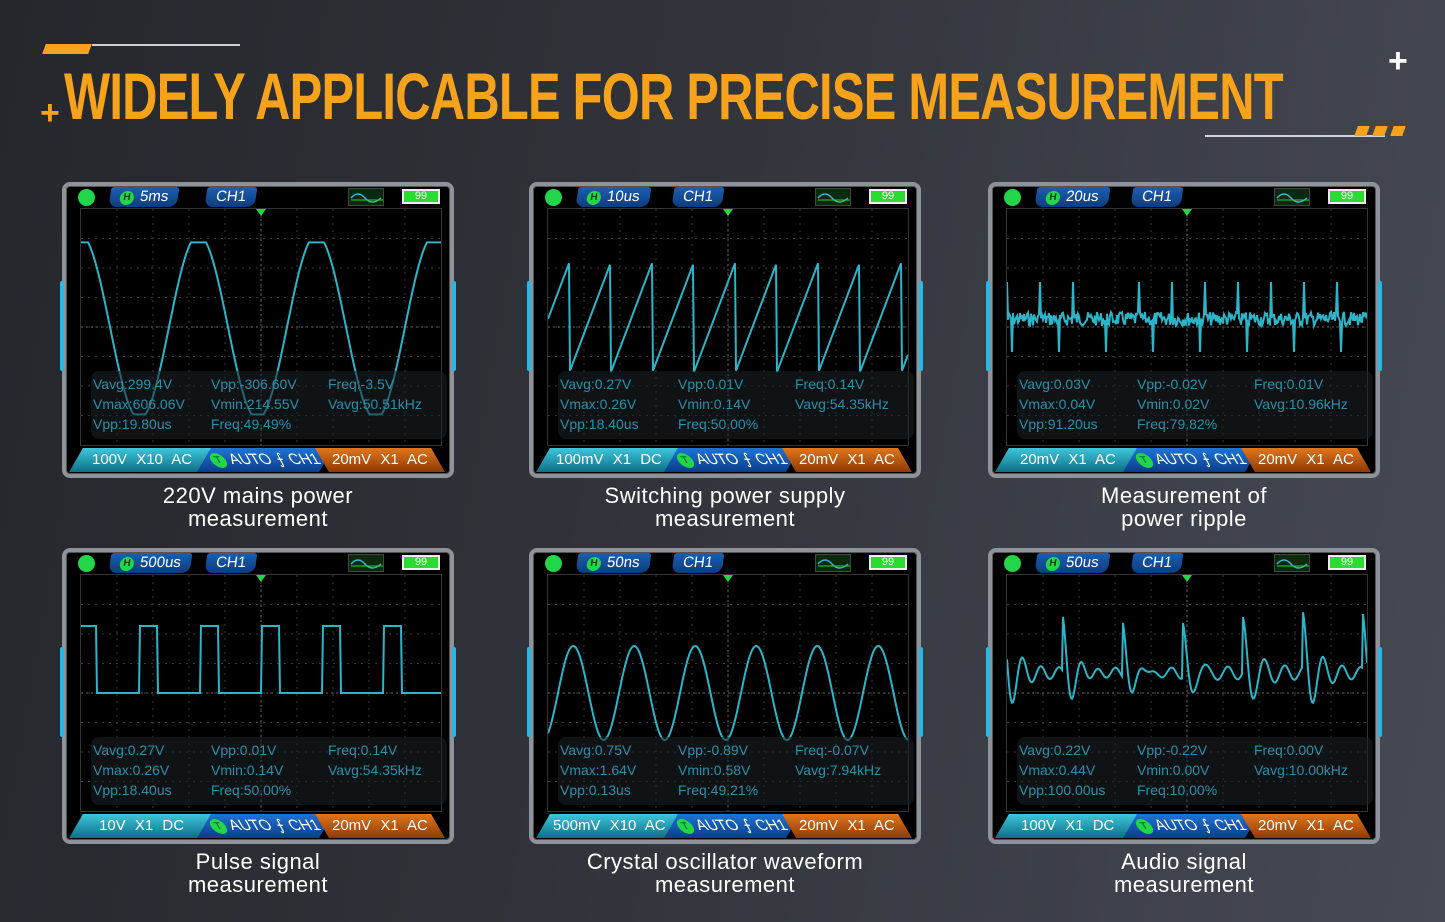  Describe the element at coordinates (1057, 404) in the screenshot. I see `measurement-value: Vmax:0.04V` at that location.